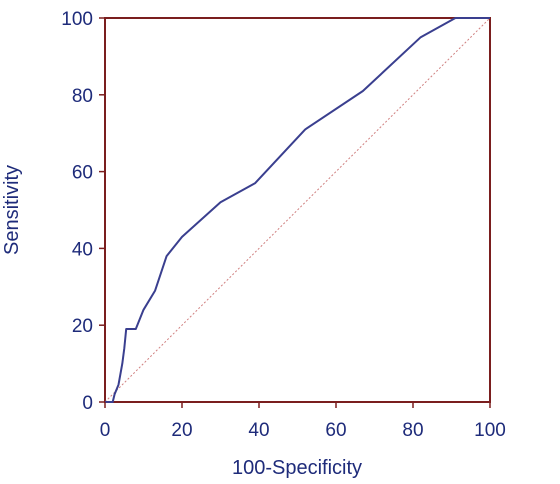  What do you see at coordinates (82, 173) in the screenshot?
I see `y-tick-label: 60` at bounding box center [82, 173].